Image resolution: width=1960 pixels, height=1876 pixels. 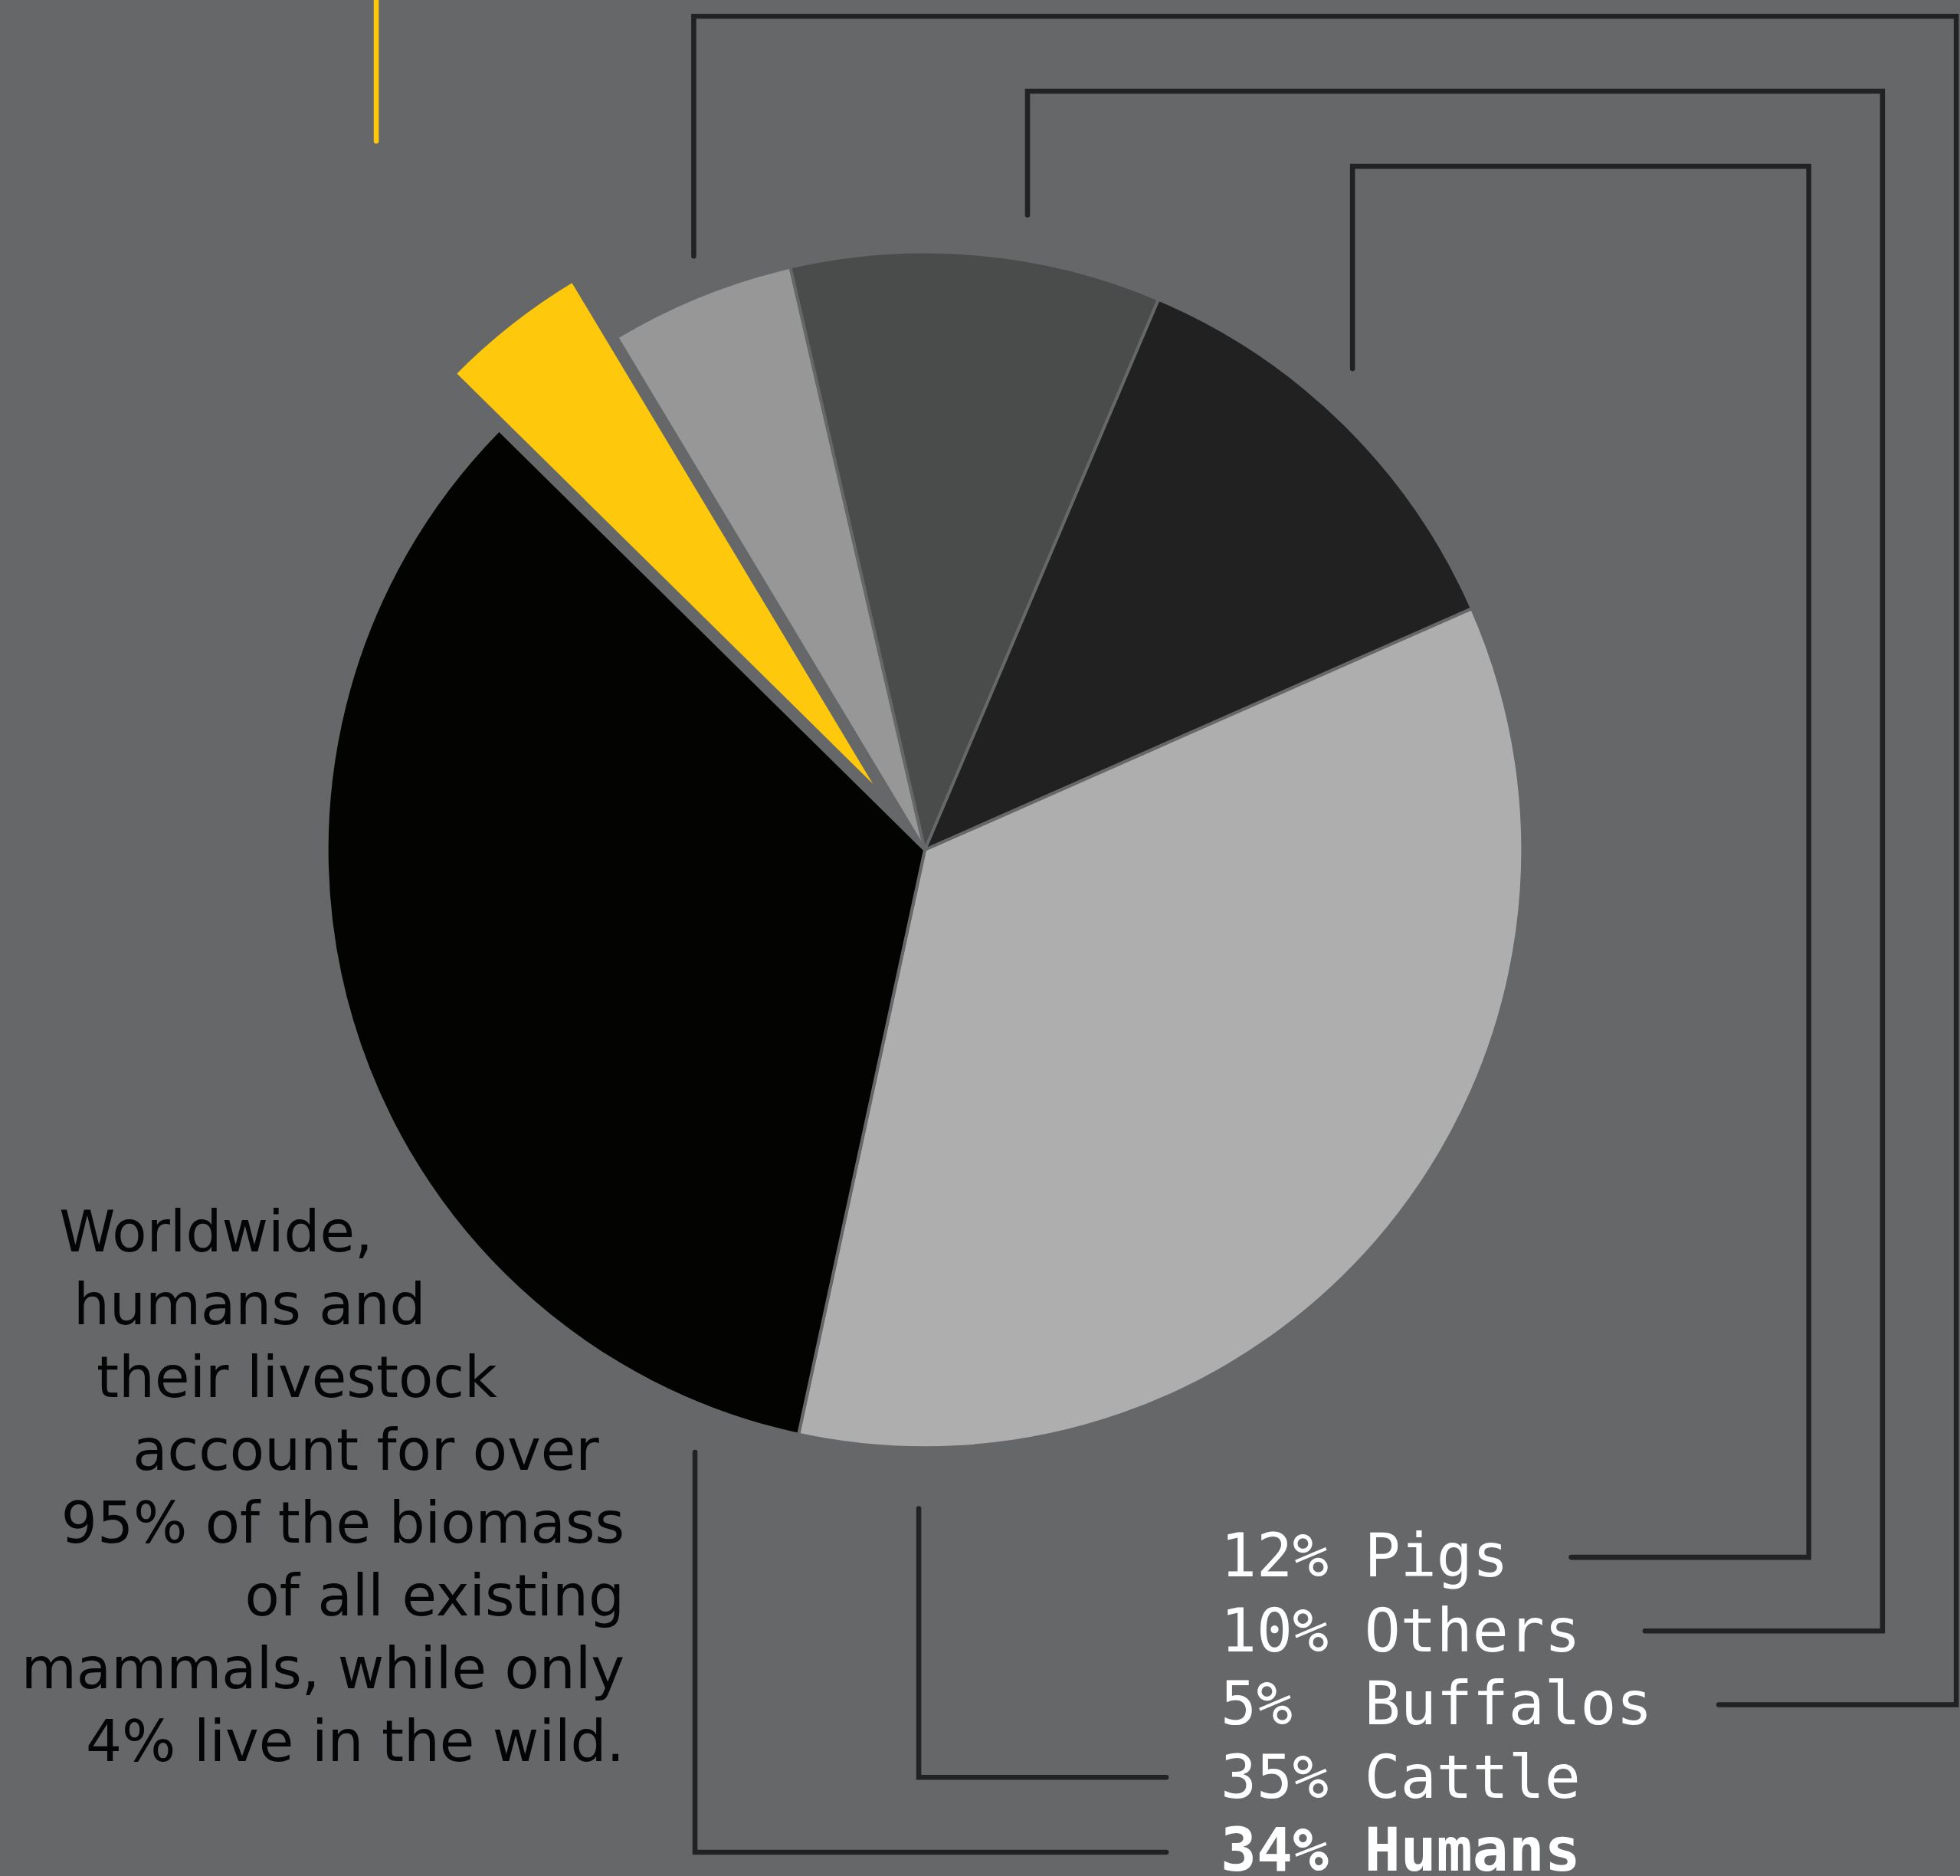 What do you see at coordinates (1401, 1777) in the screenshot?
I see `slice-label: 35% Cattle` at bounding box center [1401, 1777].